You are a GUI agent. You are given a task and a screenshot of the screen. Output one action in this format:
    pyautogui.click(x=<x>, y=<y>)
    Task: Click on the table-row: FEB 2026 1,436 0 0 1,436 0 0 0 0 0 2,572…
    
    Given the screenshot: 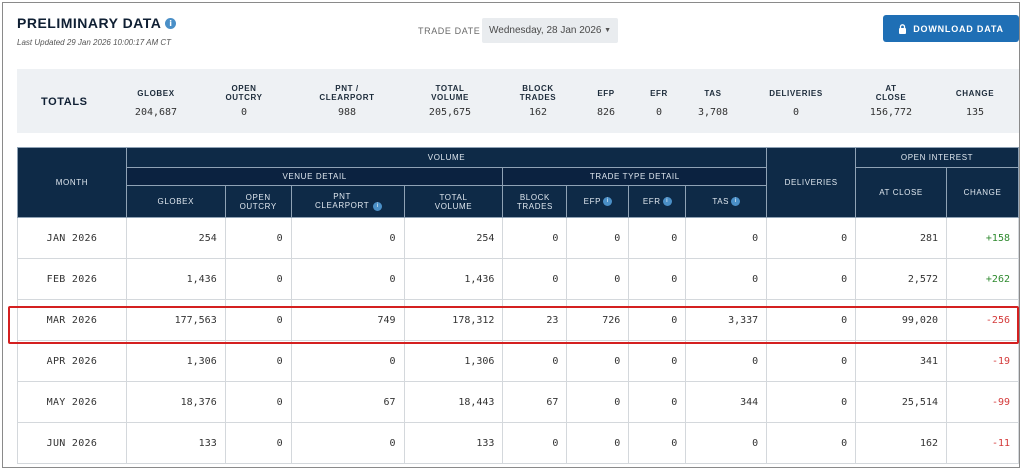 What is the action you would take?
    pyautogui.click(x=518, y=279)
    